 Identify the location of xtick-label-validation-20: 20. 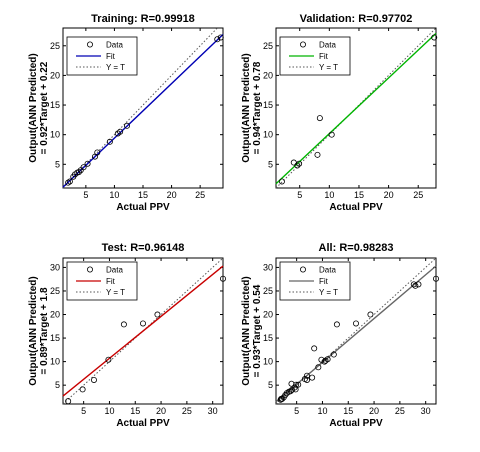
(389, 195).